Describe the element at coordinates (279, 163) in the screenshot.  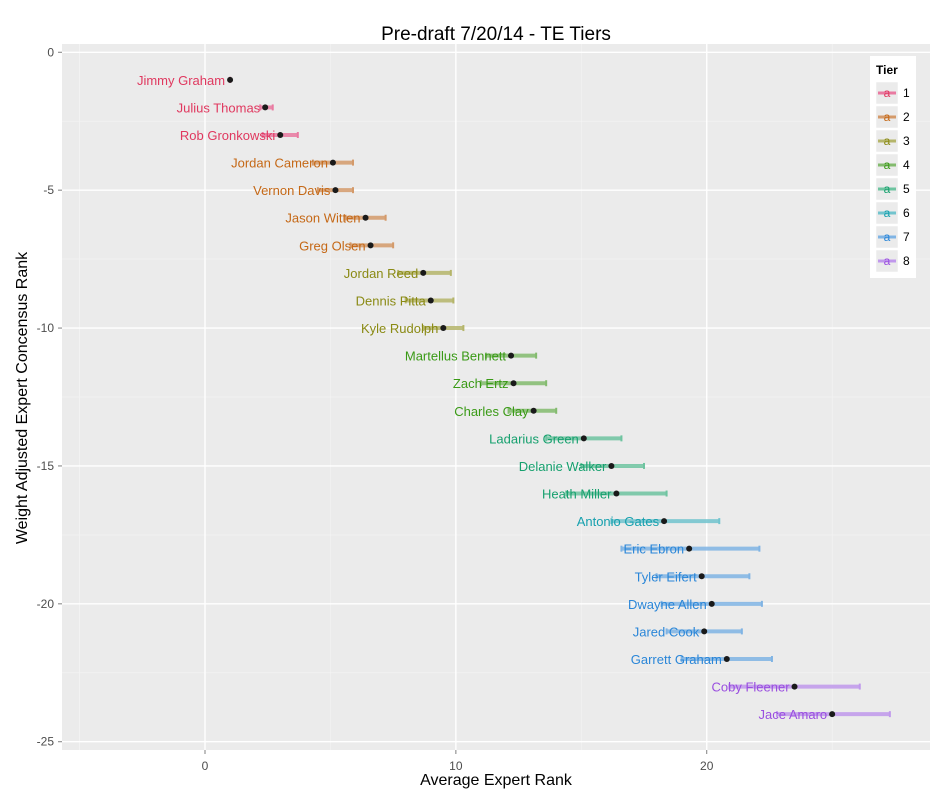
I see `player-label: Jordan Cameron` at that location.